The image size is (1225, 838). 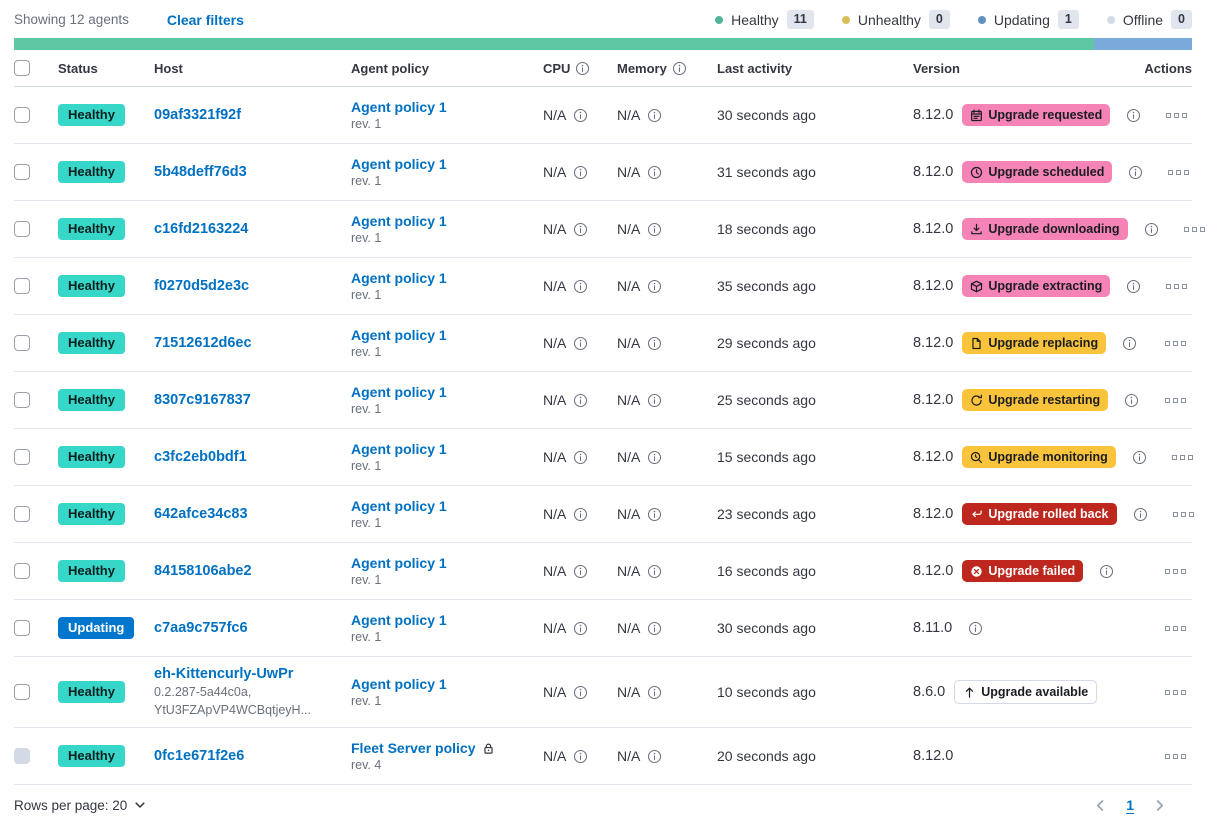 What do you see at coordinates (1023, 571) in the screenshot?
I see `upgrade-status-badge: Upgrade failed` at bounding box center [1023, 571].